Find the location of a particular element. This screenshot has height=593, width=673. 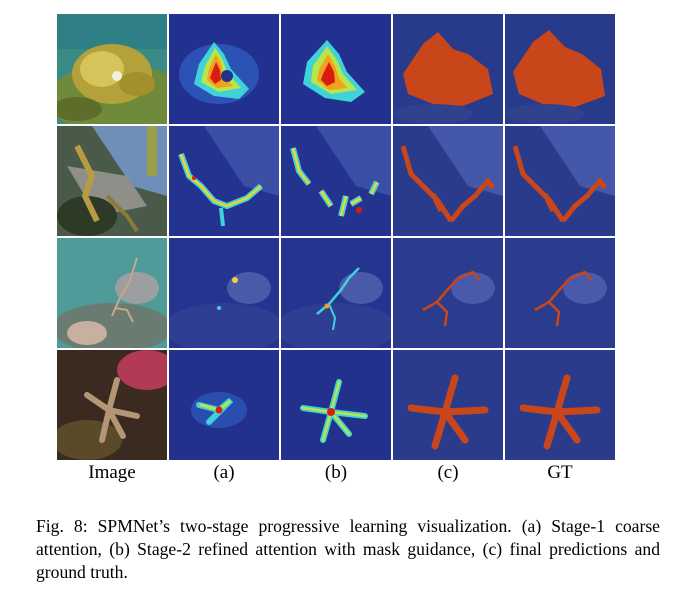

row1-prediction is located at coordinates (448, 69).